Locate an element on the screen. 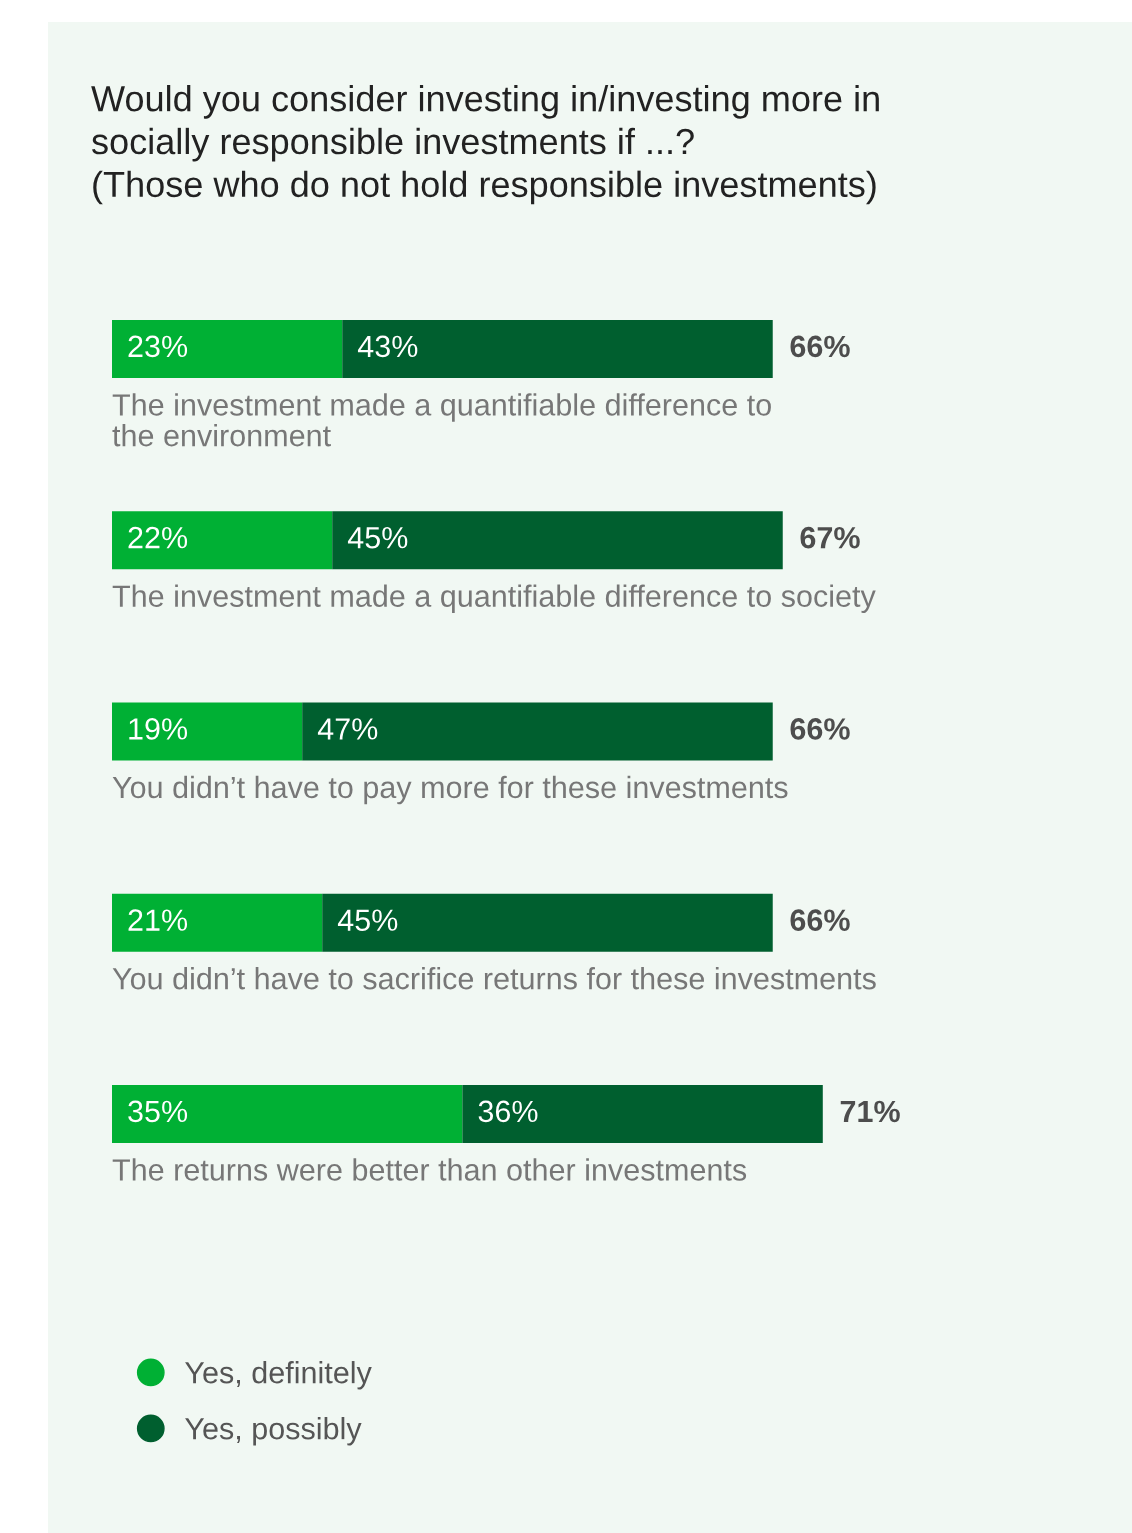 The image size is (1132, 1533). data-label: 23% is located at coordinates (158, 346).